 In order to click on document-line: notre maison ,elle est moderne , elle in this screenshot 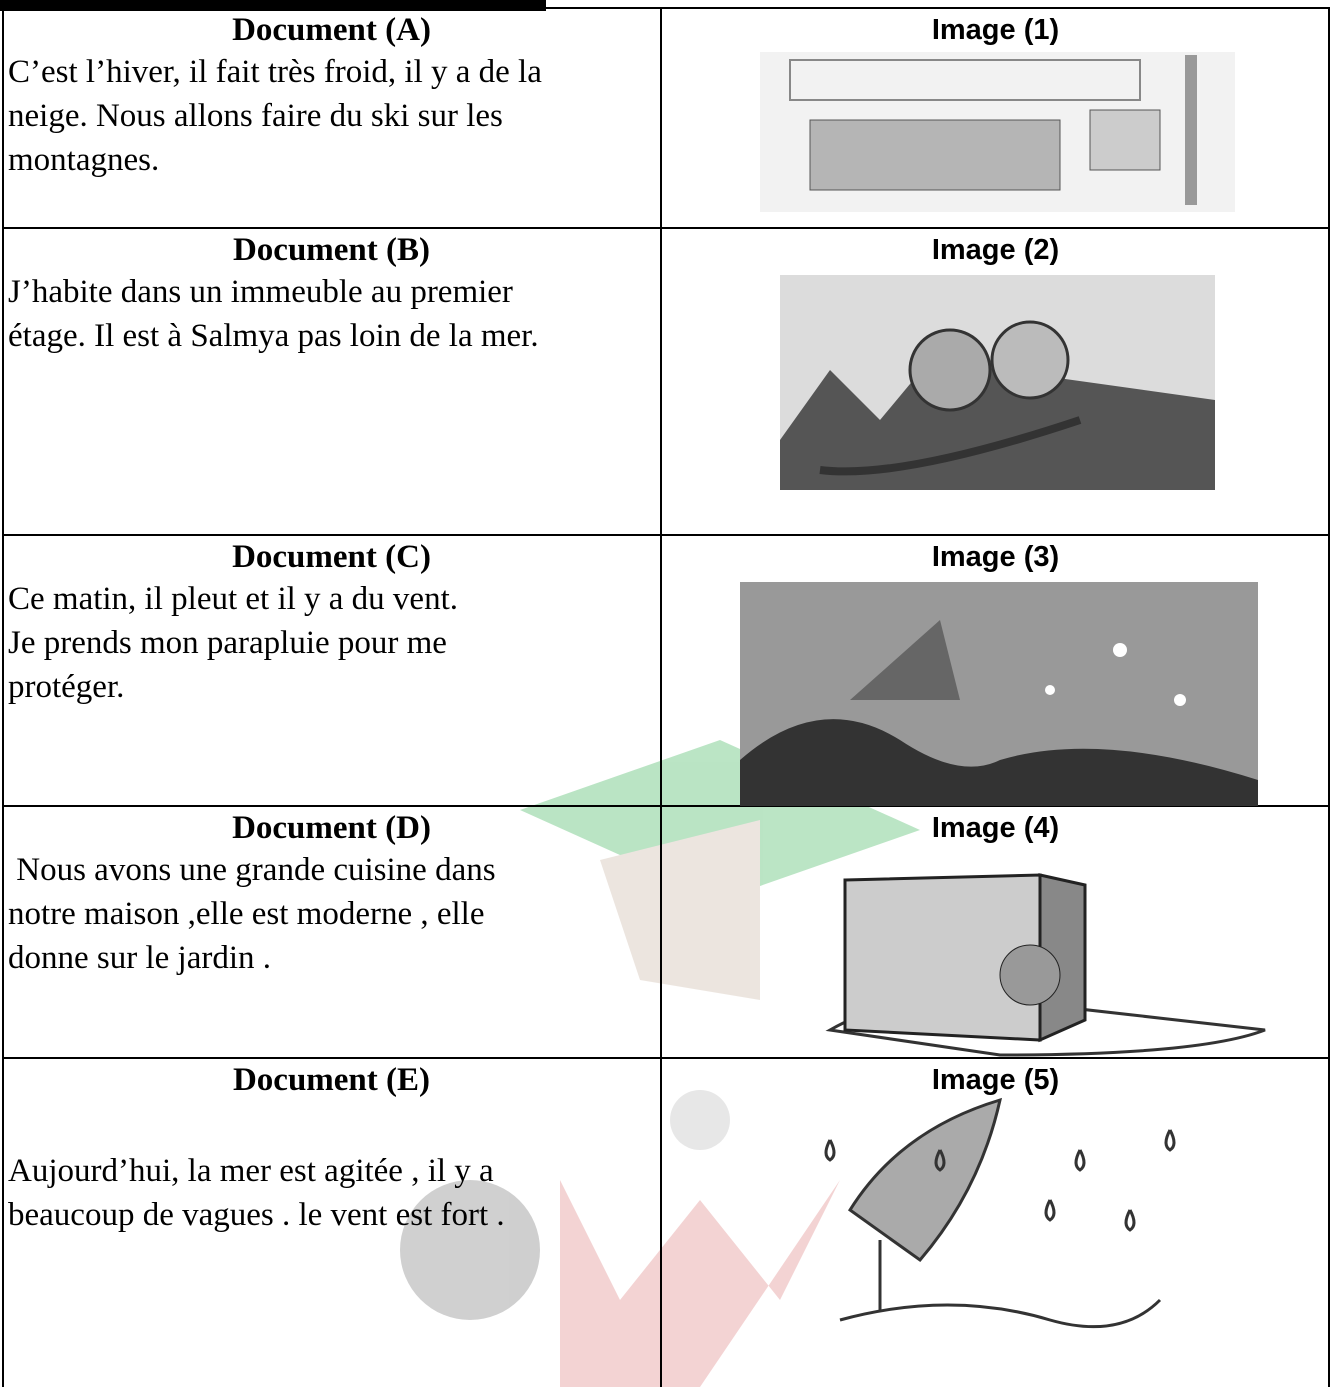, I will do `click(246, 914)`.